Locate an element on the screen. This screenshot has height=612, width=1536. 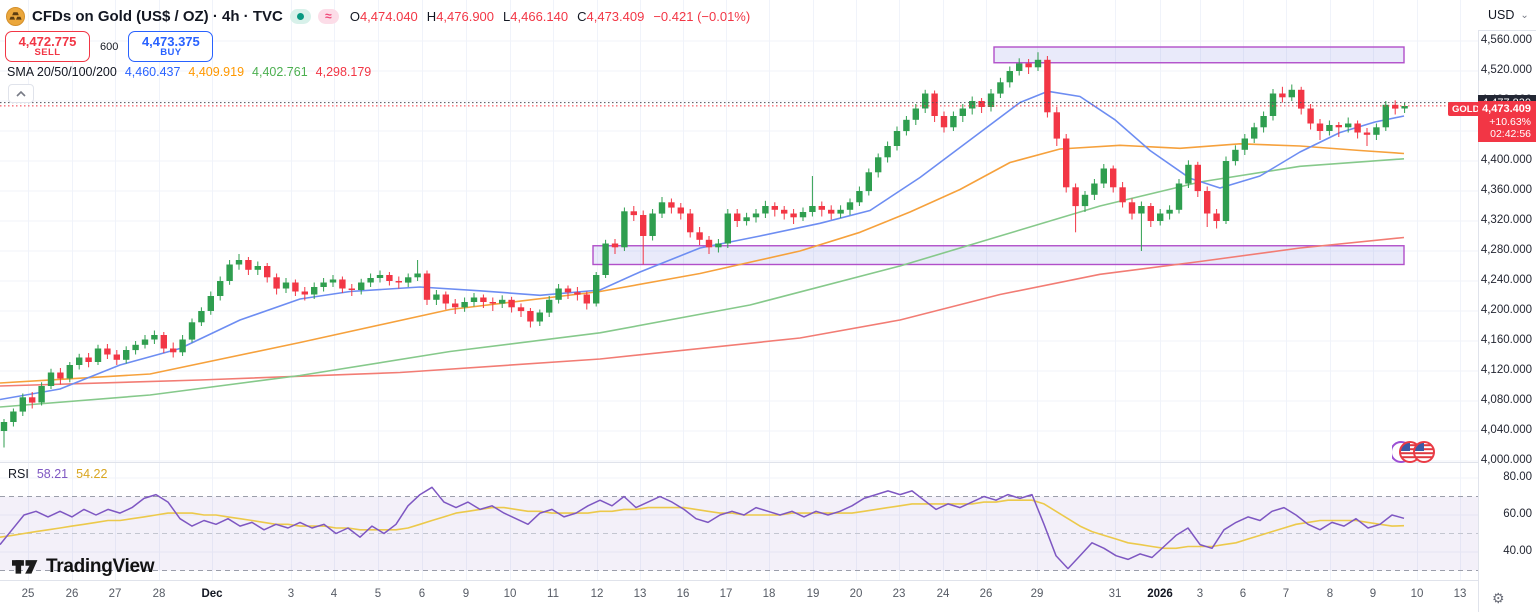
trade-panel: 4,472.775 SELL 600 4,473.375 BUY is located at coordinates (109, 46).